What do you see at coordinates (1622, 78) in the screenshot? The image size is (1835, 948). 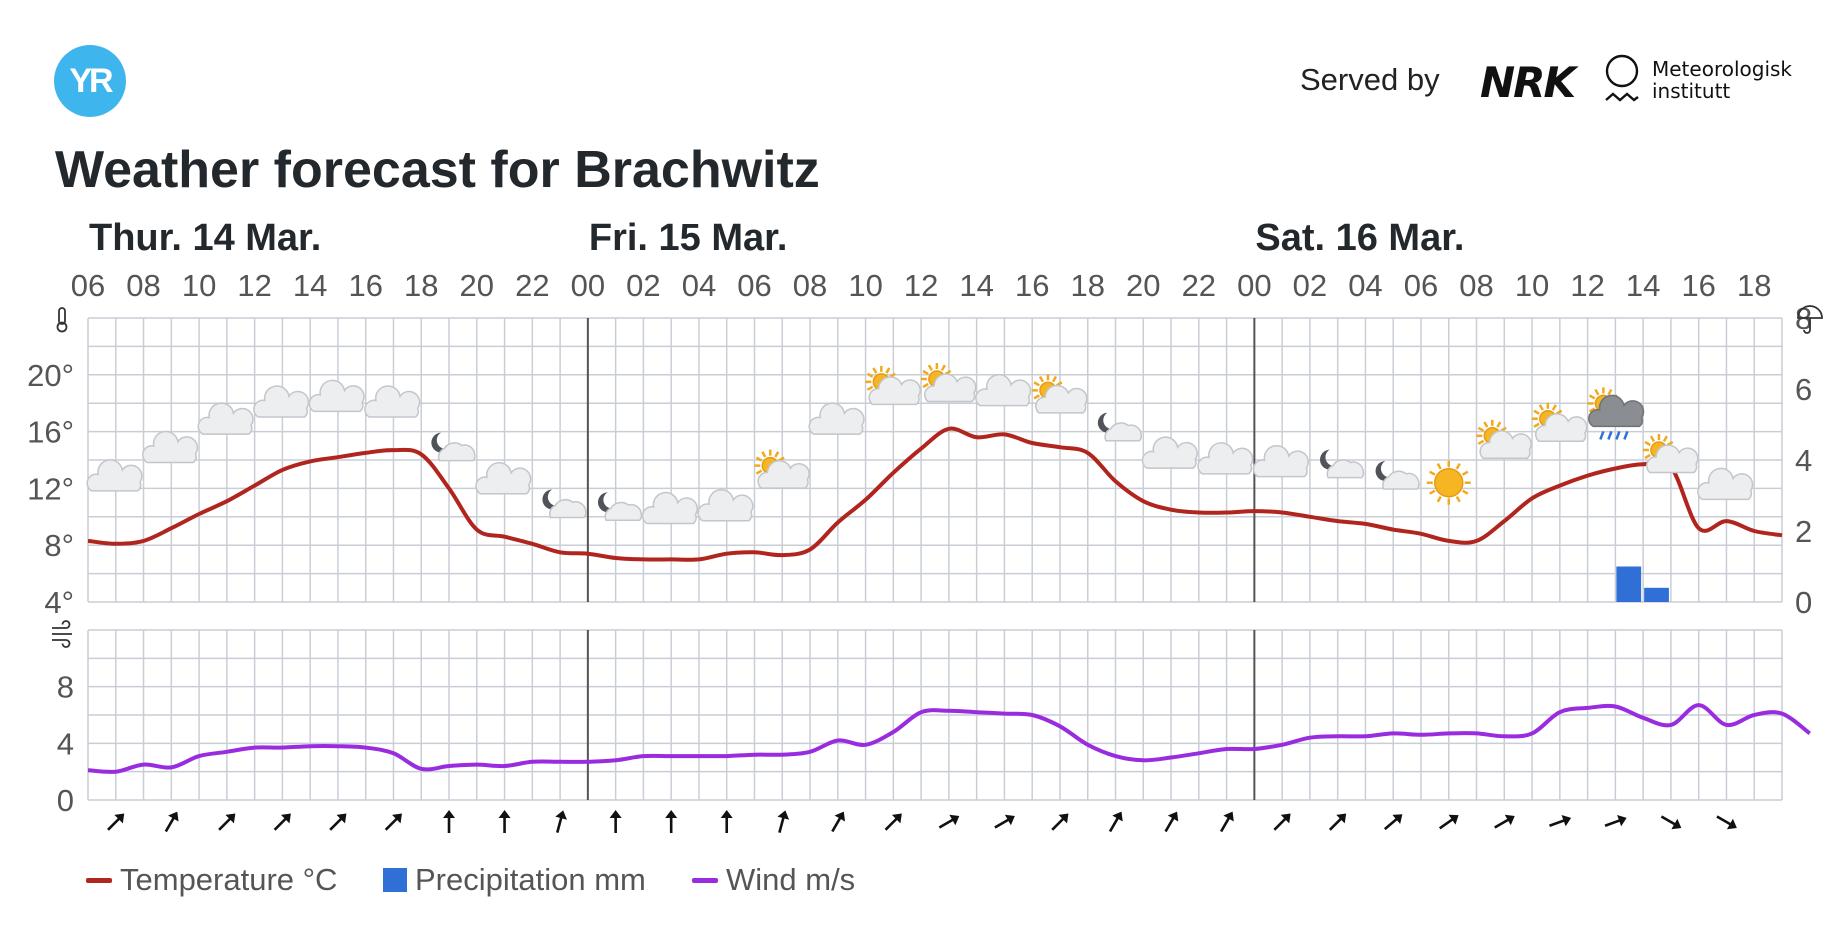 I see `met-institute-logo-icon` at bounding box center [1622, 78].